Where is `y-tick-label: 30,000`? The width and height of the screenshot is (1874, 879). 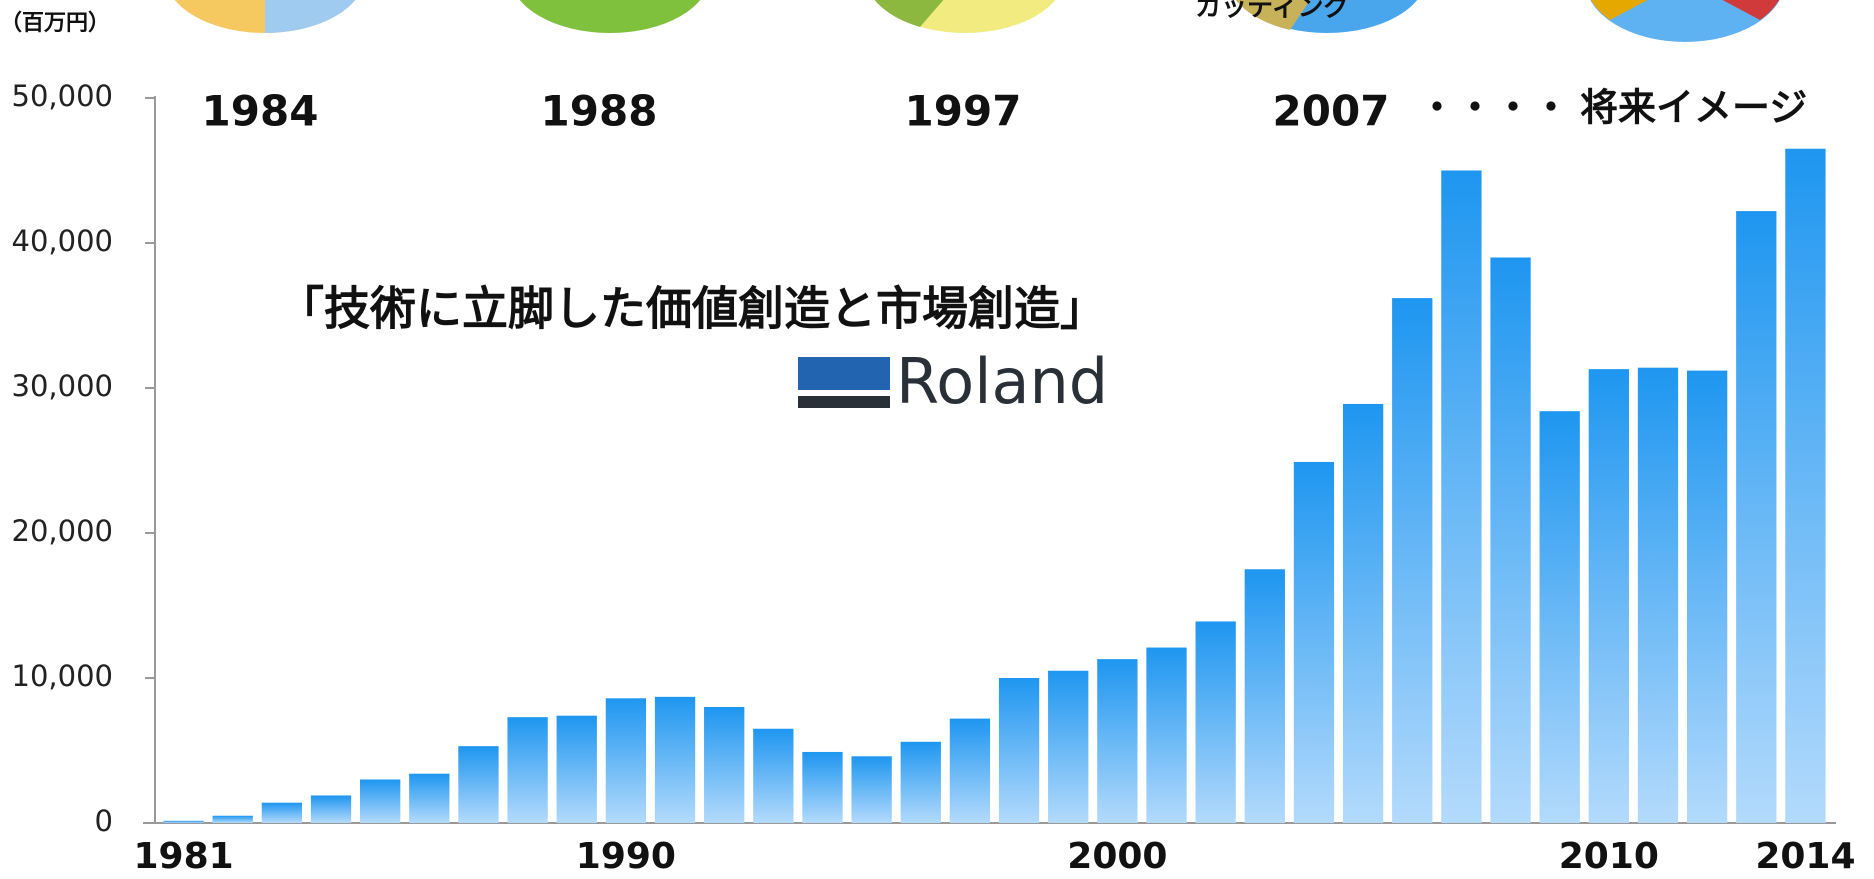
y-tick-label: 30,000 is located at coordinates (62, 386).